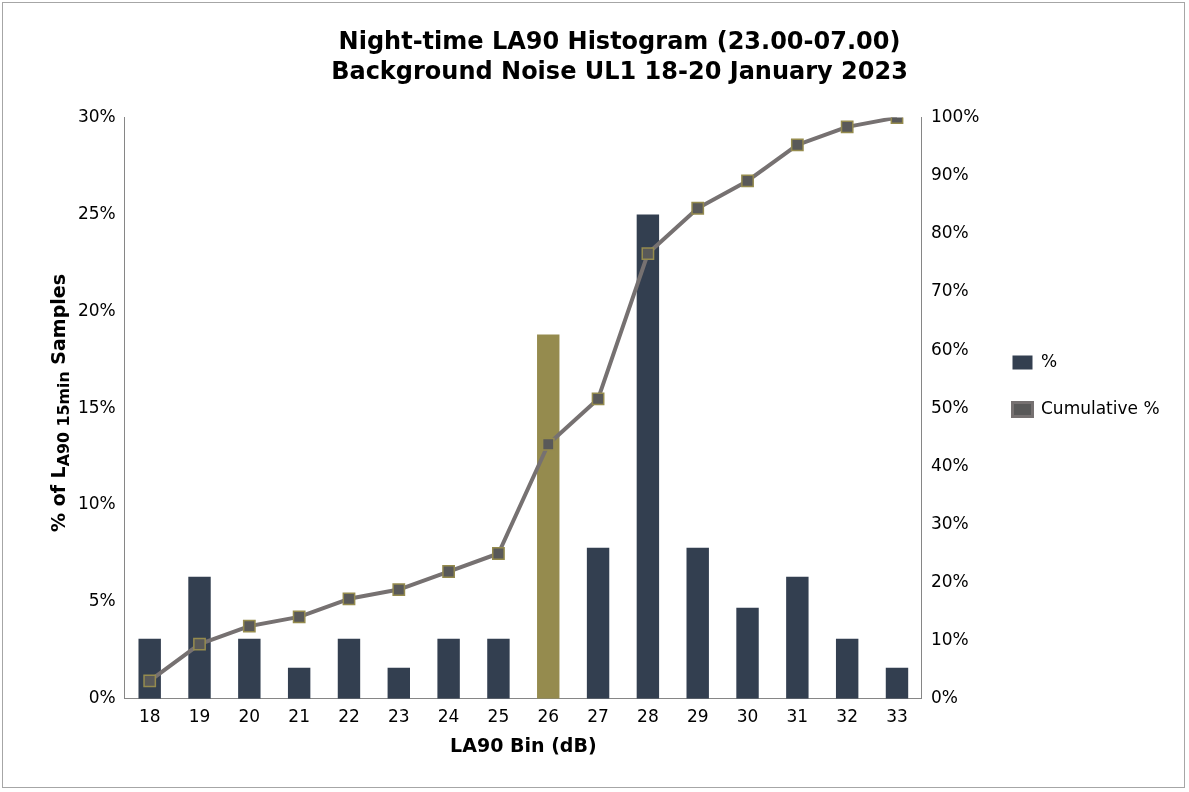  I want to click on chart-title: Night-time LA90 Histogram (23.00-07.00), so click(619, 40).